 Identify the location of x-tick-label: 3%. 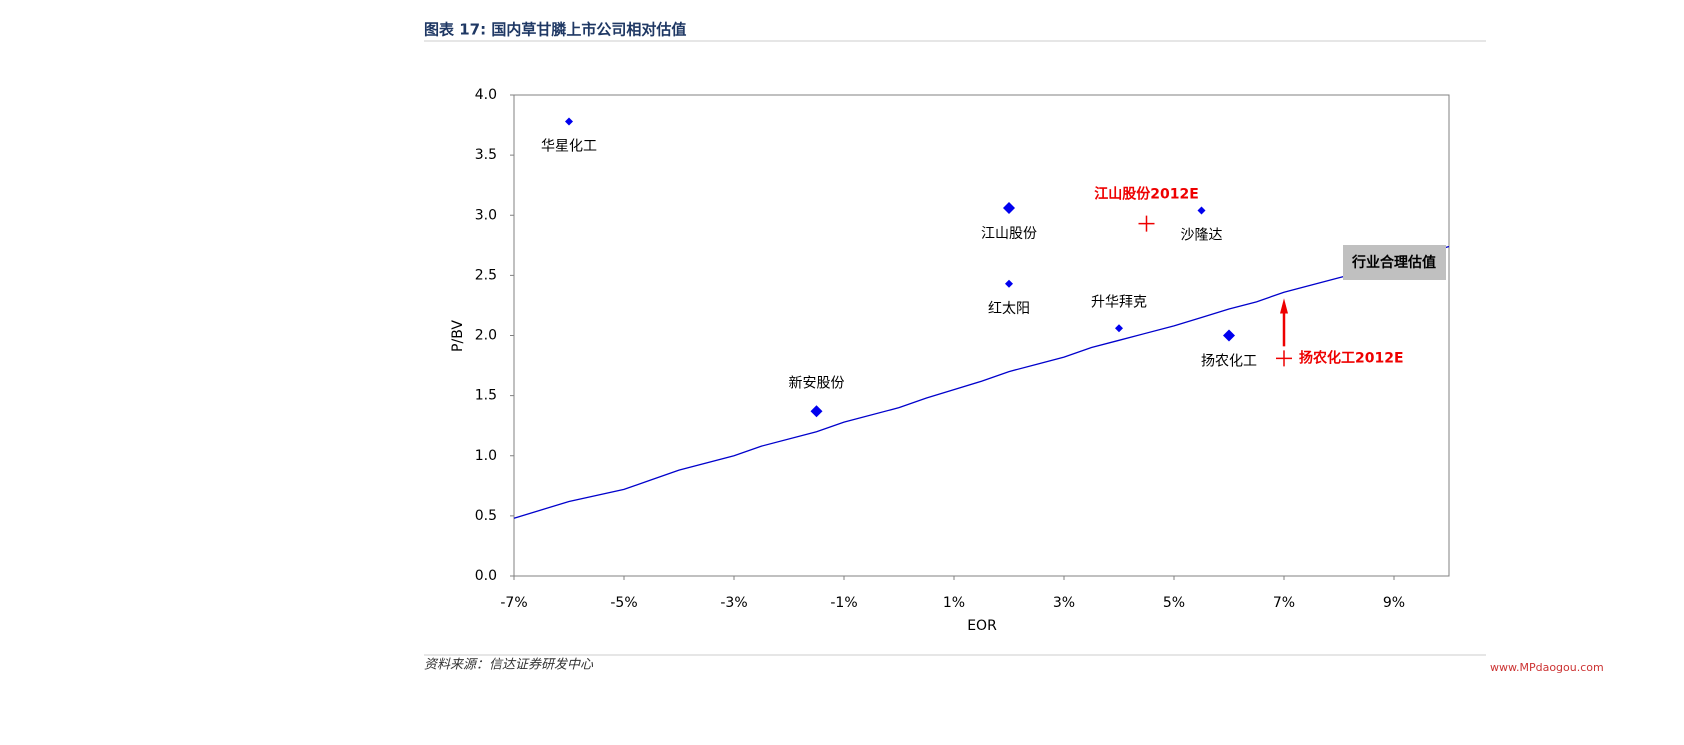
(1064, 603).